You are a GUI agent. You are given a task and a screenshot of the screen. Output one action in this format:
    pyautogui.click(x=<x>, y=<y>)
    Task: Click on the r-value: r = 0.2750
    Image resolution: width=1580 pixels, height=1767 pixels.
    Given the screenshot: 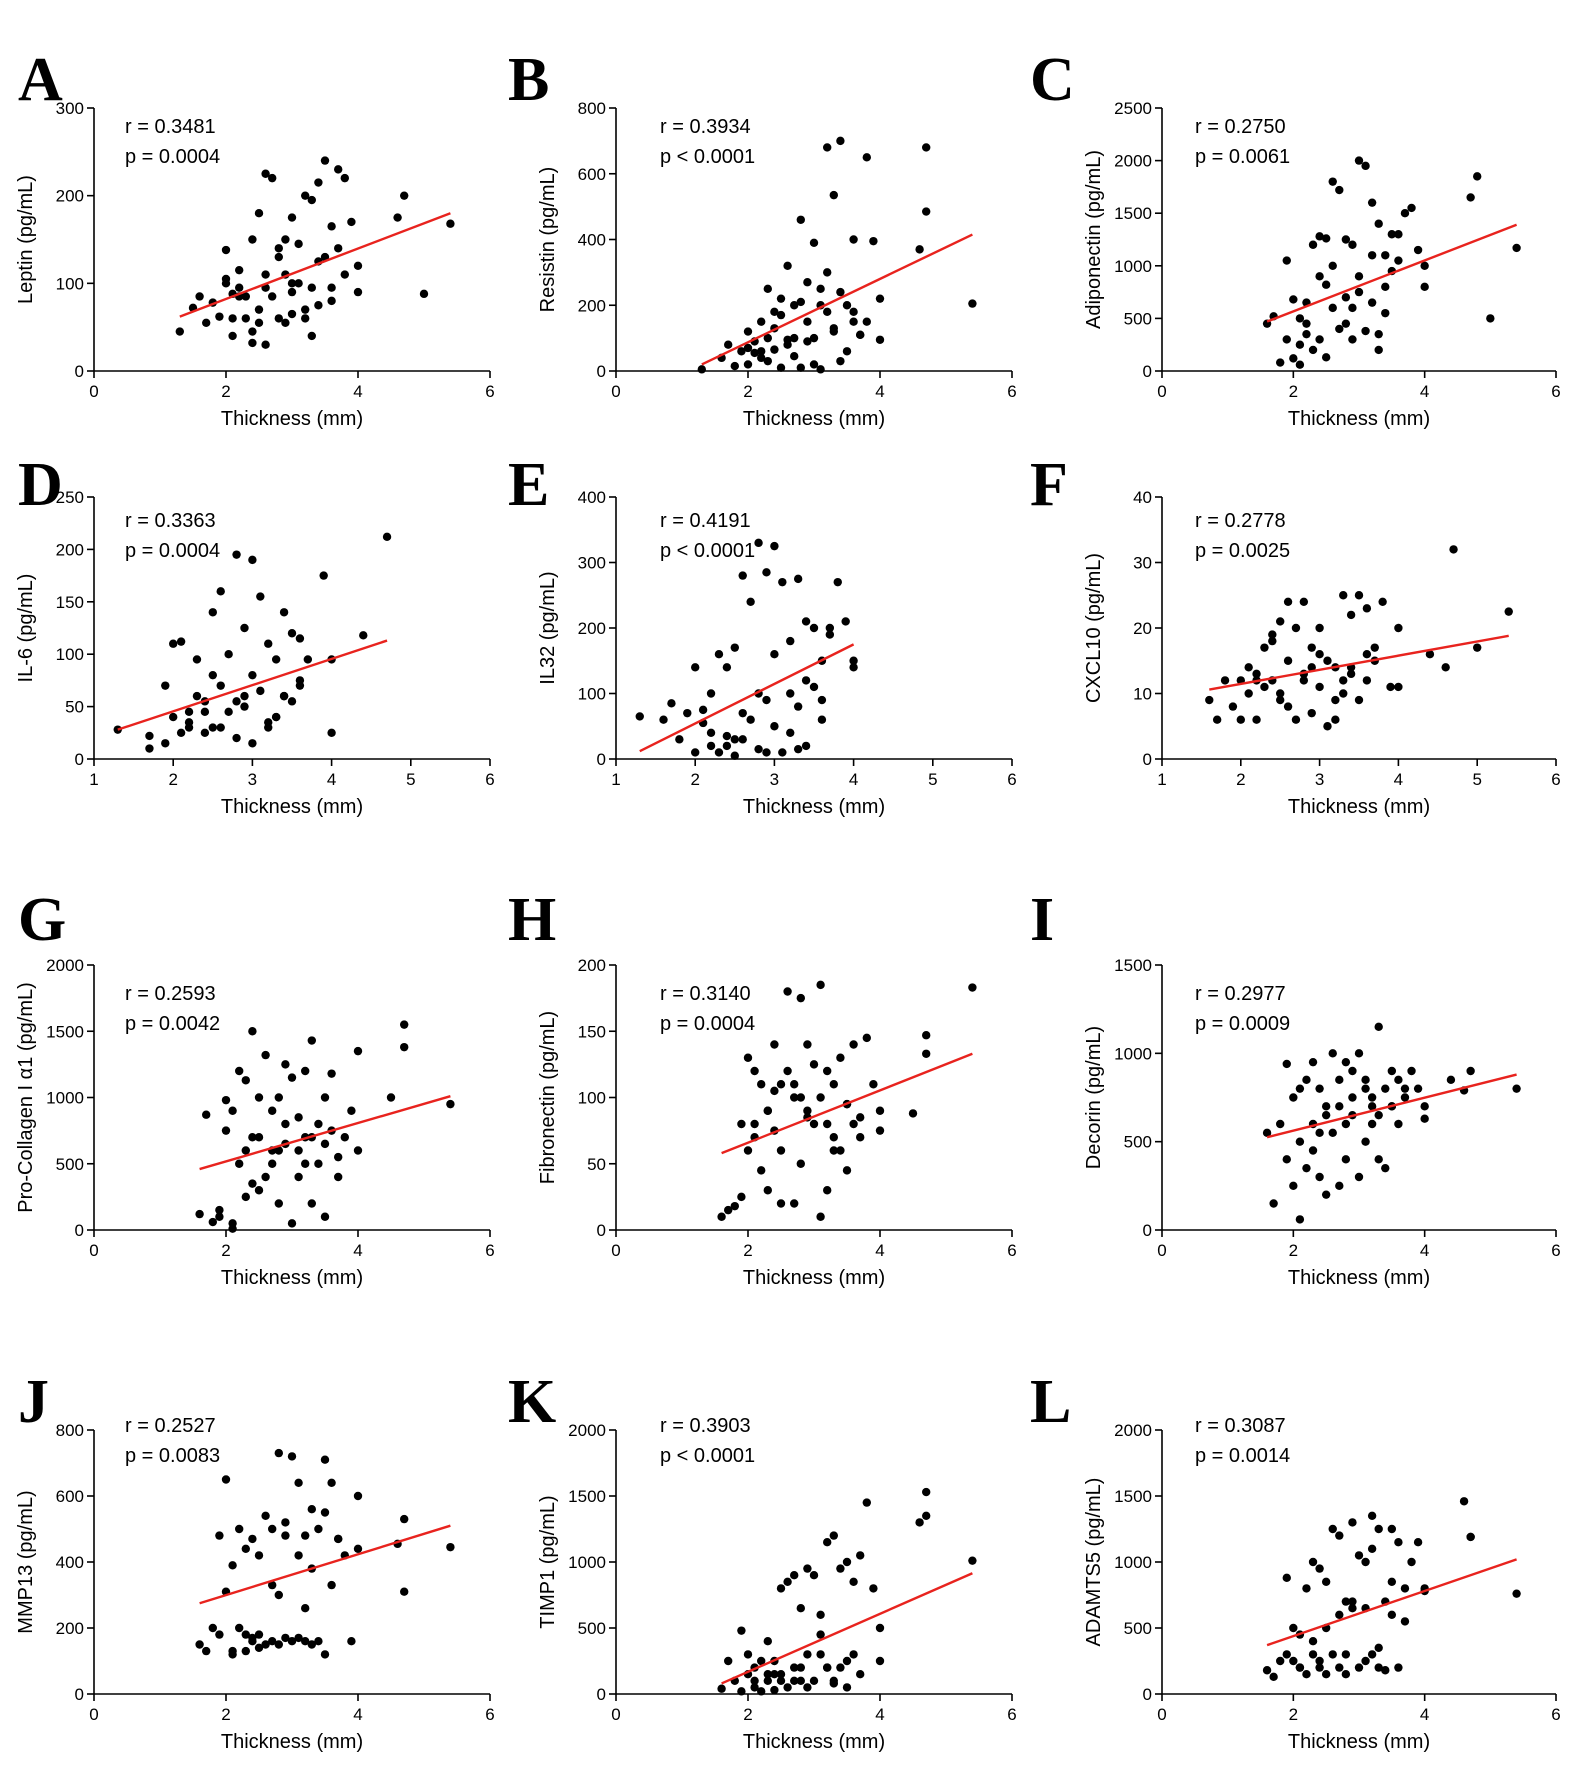 What is the action you would take?
    pyautogui.click(x=1240, y=127)
    